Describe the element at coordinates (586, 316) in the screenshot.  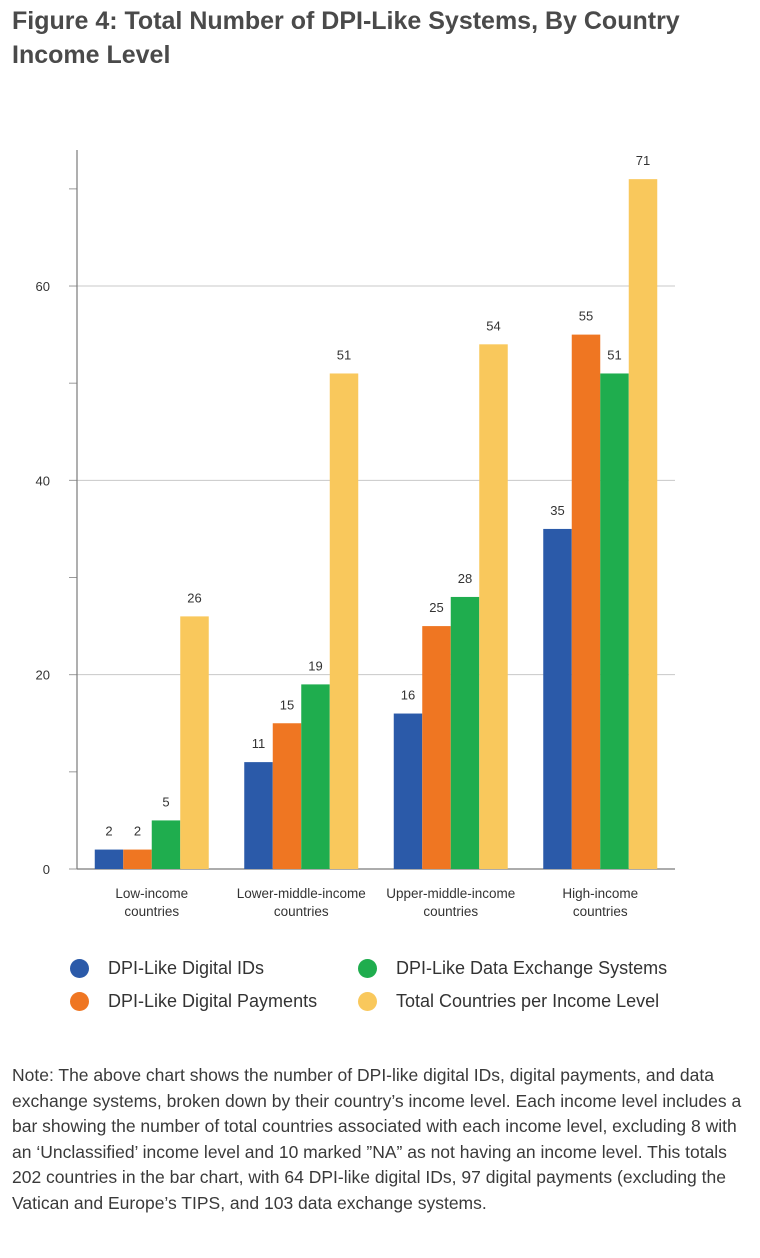
I see `data-label-digital-payments: 55` at that location.